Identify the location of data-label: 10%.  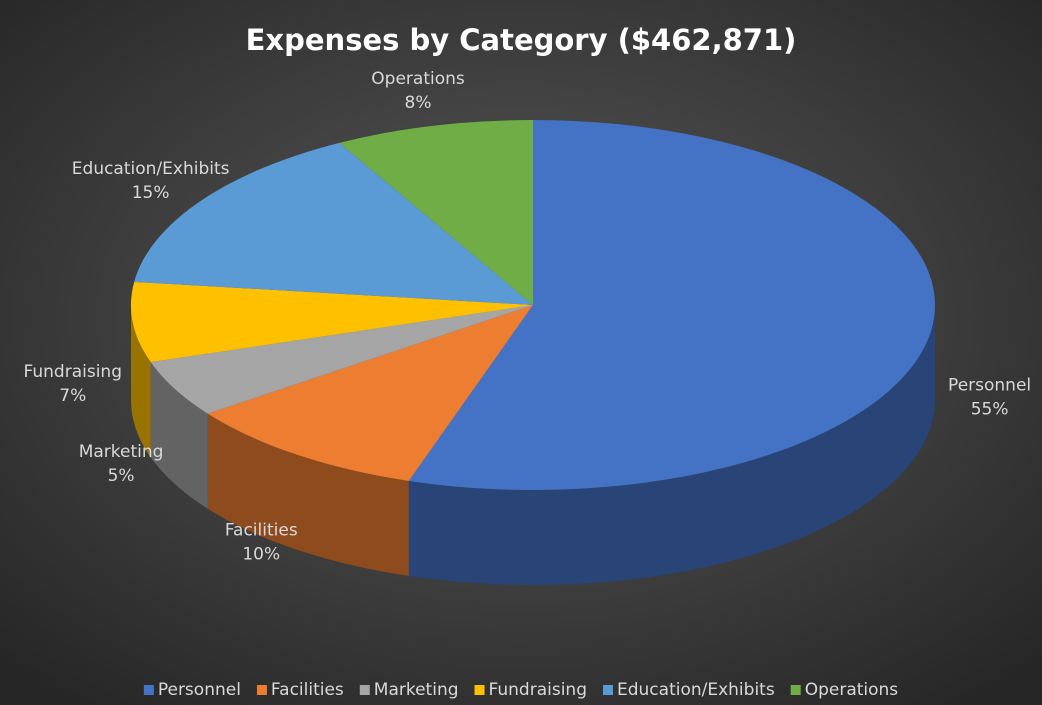
(261, 555).